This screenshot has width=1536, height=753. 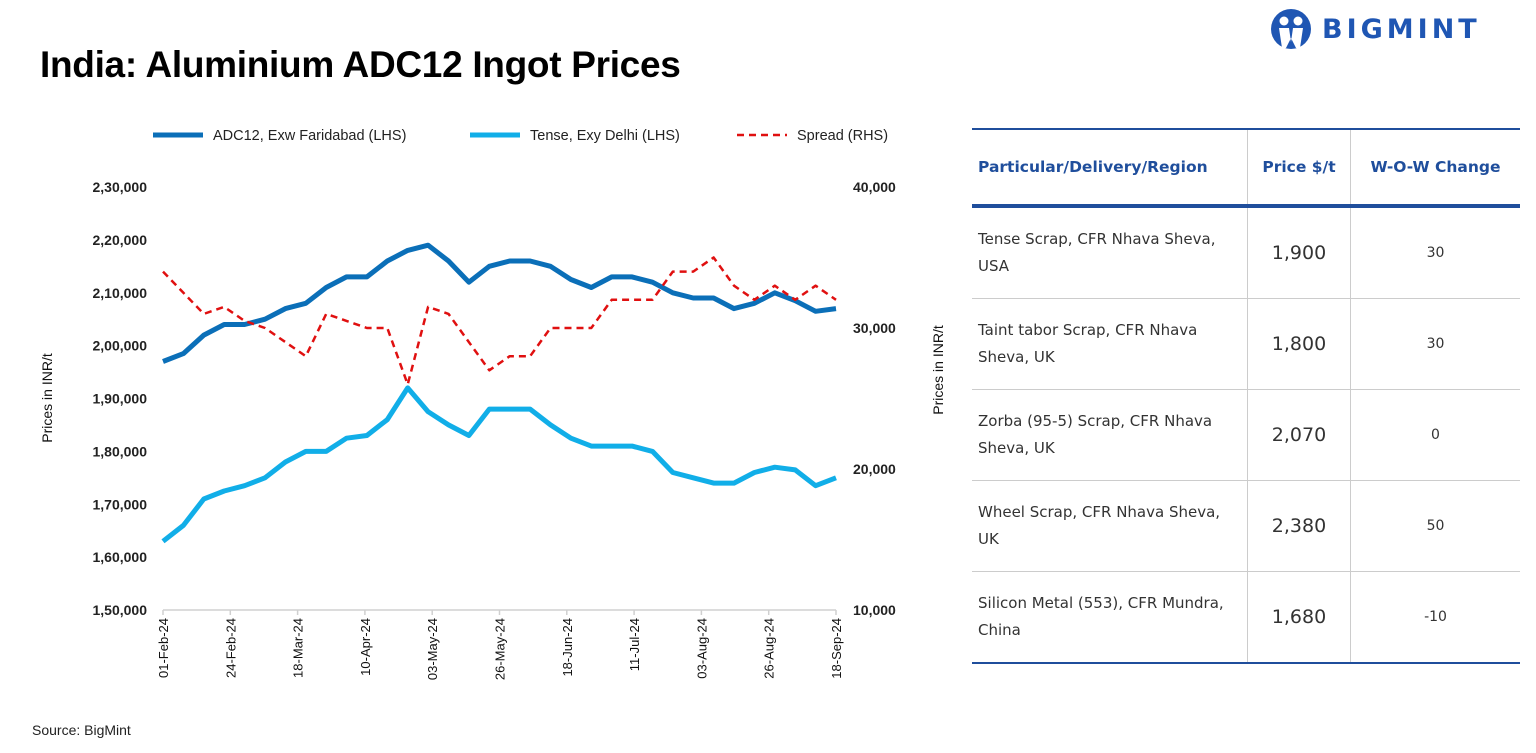 I want to click on cell-price: 1,900, so click(x=1299, y=252).